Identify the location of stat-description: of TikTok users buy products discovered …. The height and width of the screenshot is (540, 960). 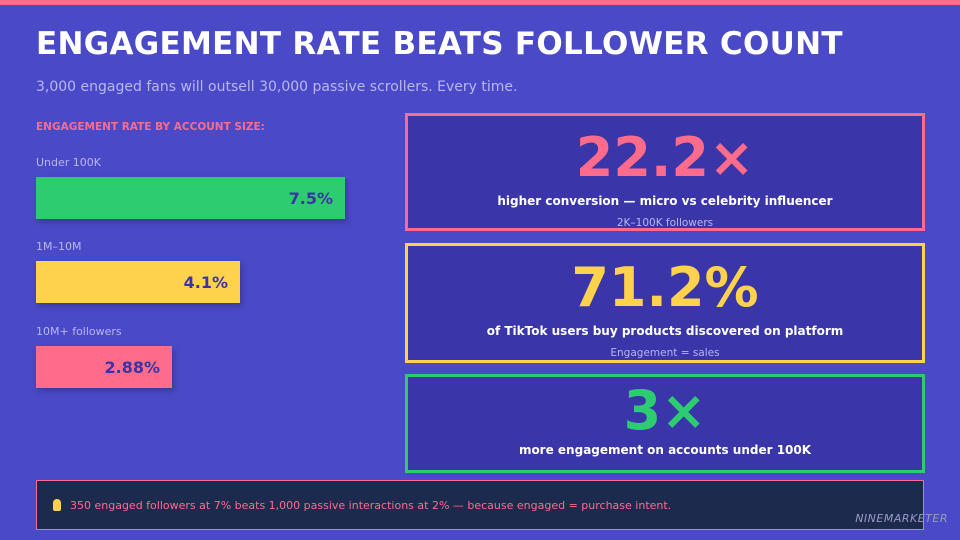
(665, 331).